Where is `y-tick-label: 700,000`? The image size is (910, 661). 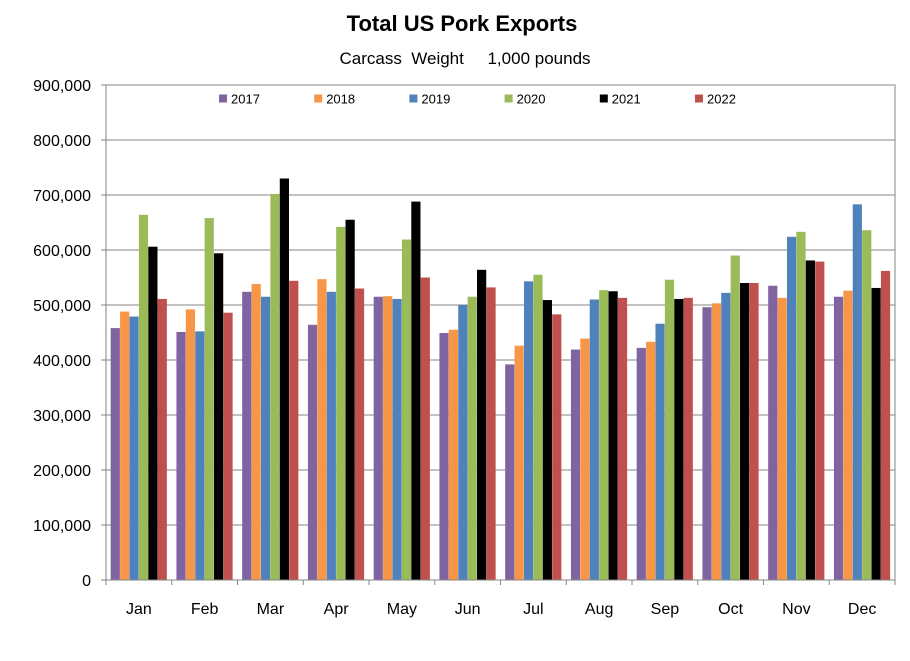
y-tick-label: 700,000 is located at coordinates (62, 196).